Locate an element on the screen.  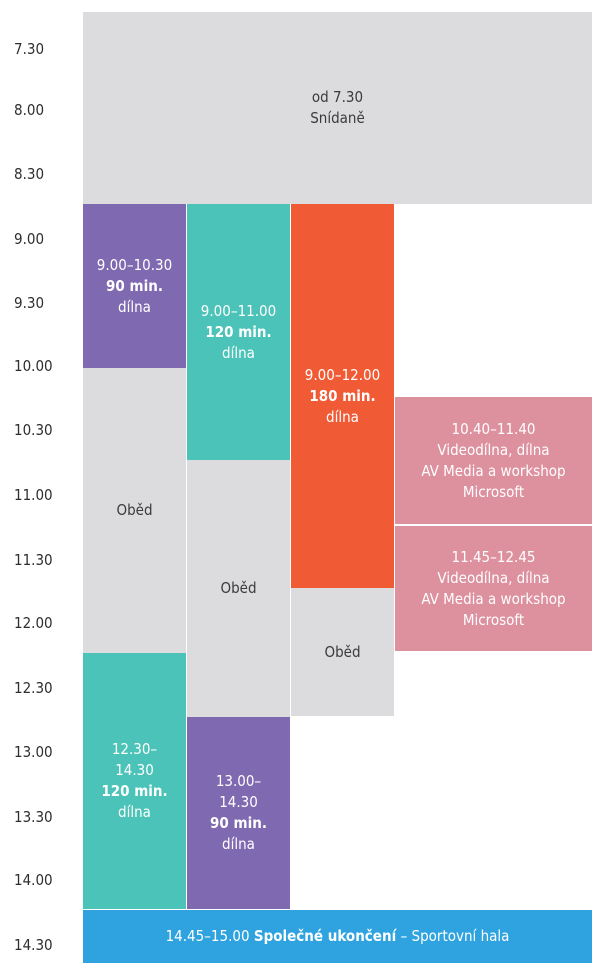
time-label: 8.30 is located at coordinates (29, 174).